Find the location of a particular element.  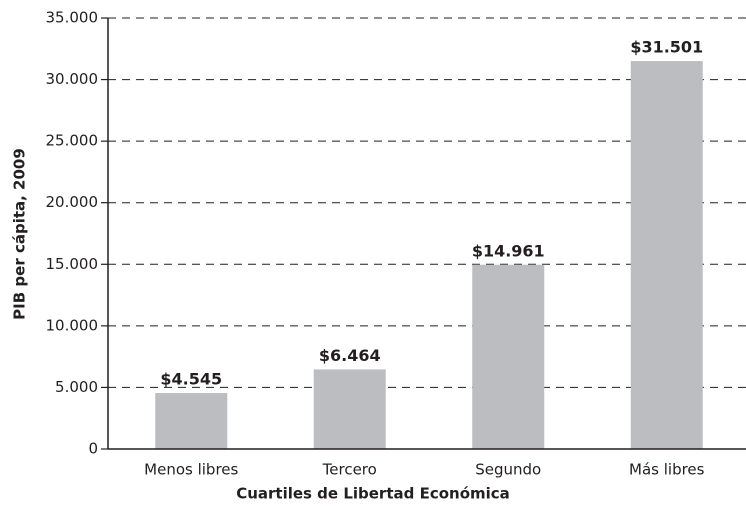

y-tick-label: 20.000 is located at coordinates (72, 202).